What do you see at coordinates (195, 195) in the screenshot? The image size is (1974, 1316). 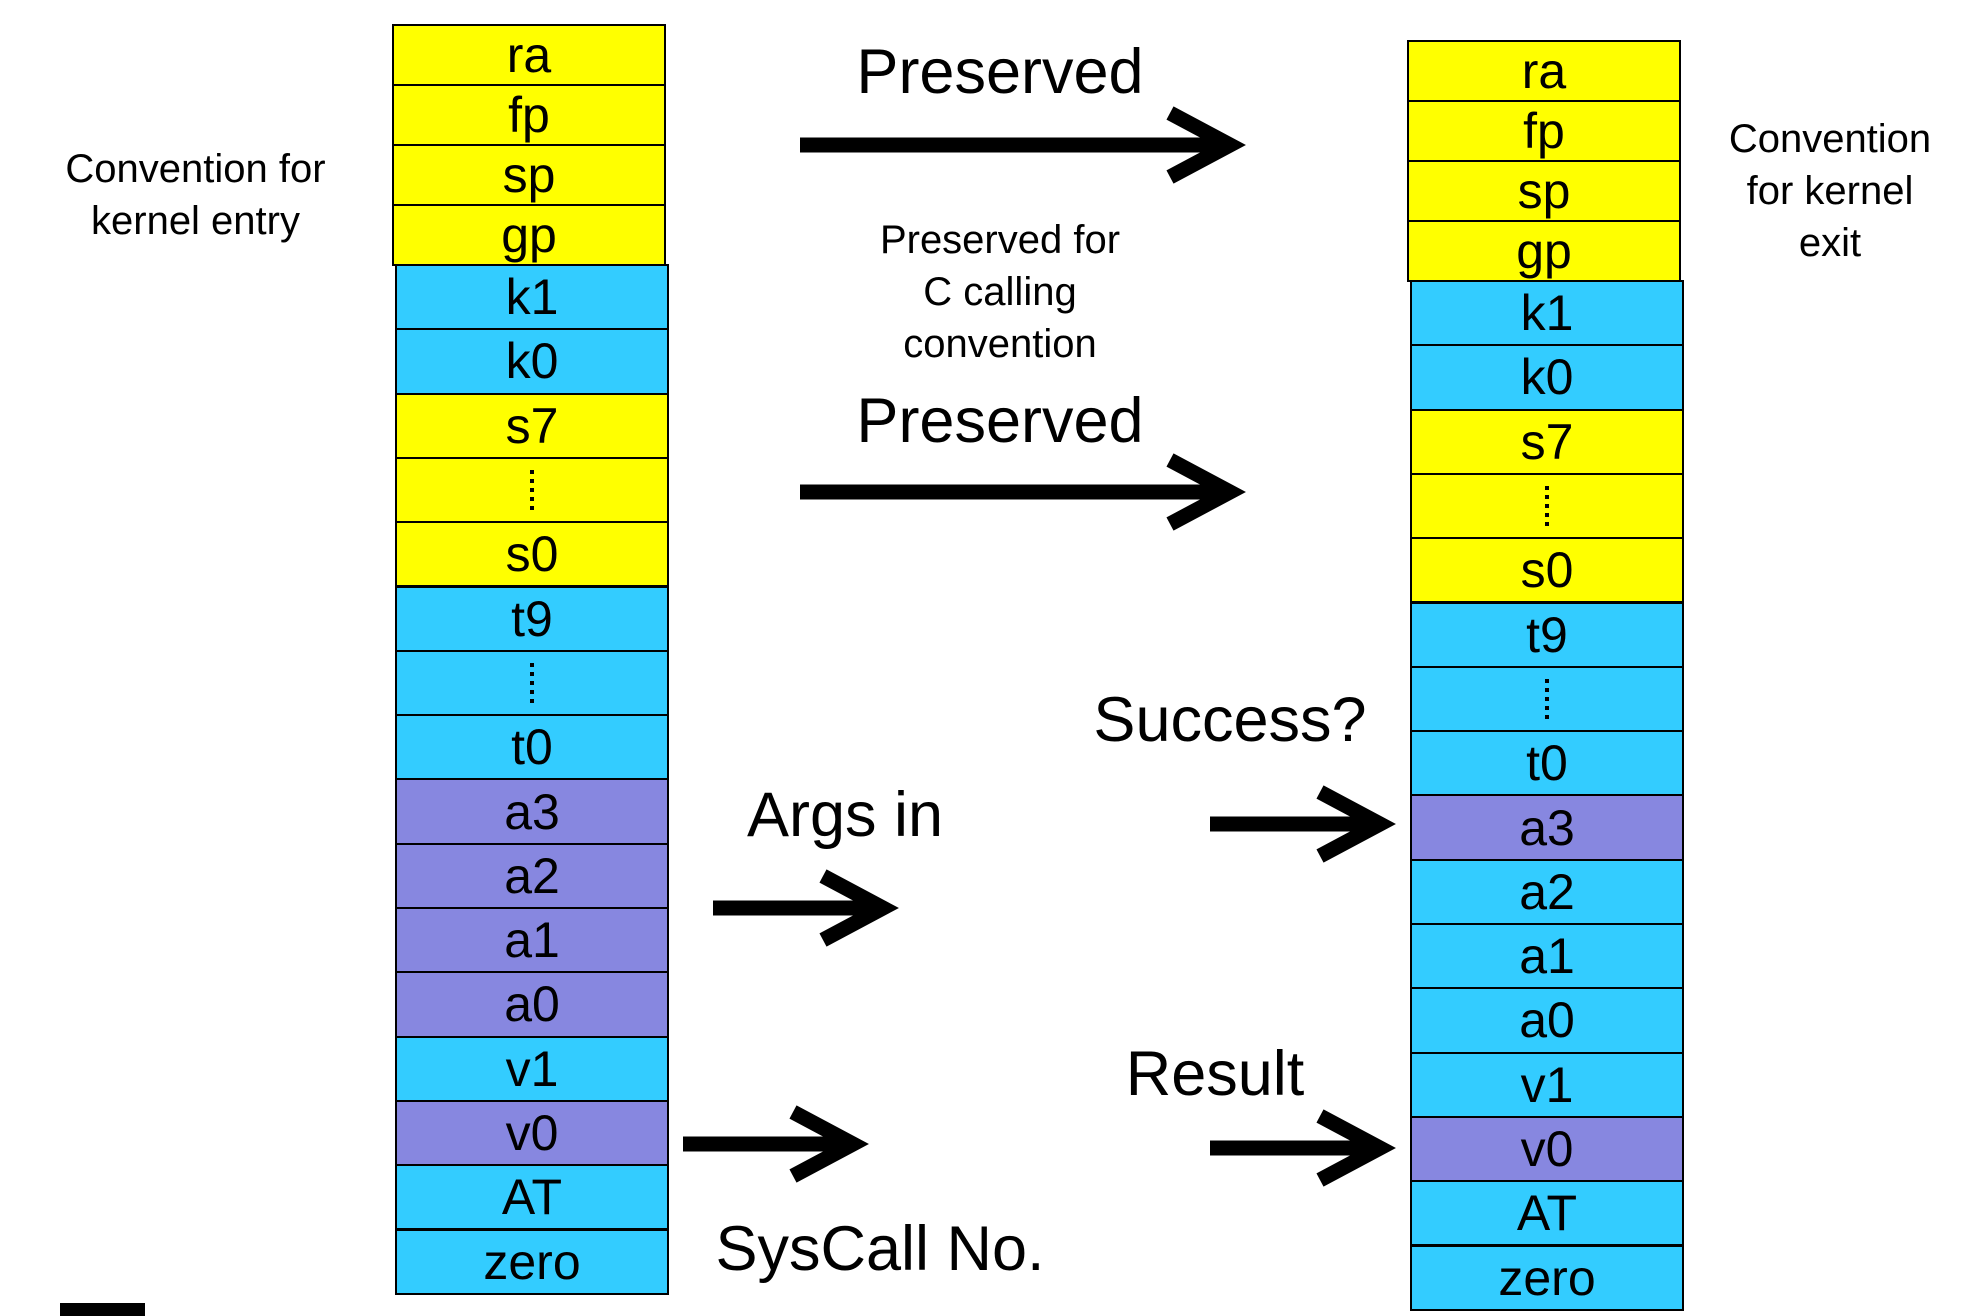 I see `kernel-entry-caption: Convention for kernel entry` at bounding box center [195, 195].